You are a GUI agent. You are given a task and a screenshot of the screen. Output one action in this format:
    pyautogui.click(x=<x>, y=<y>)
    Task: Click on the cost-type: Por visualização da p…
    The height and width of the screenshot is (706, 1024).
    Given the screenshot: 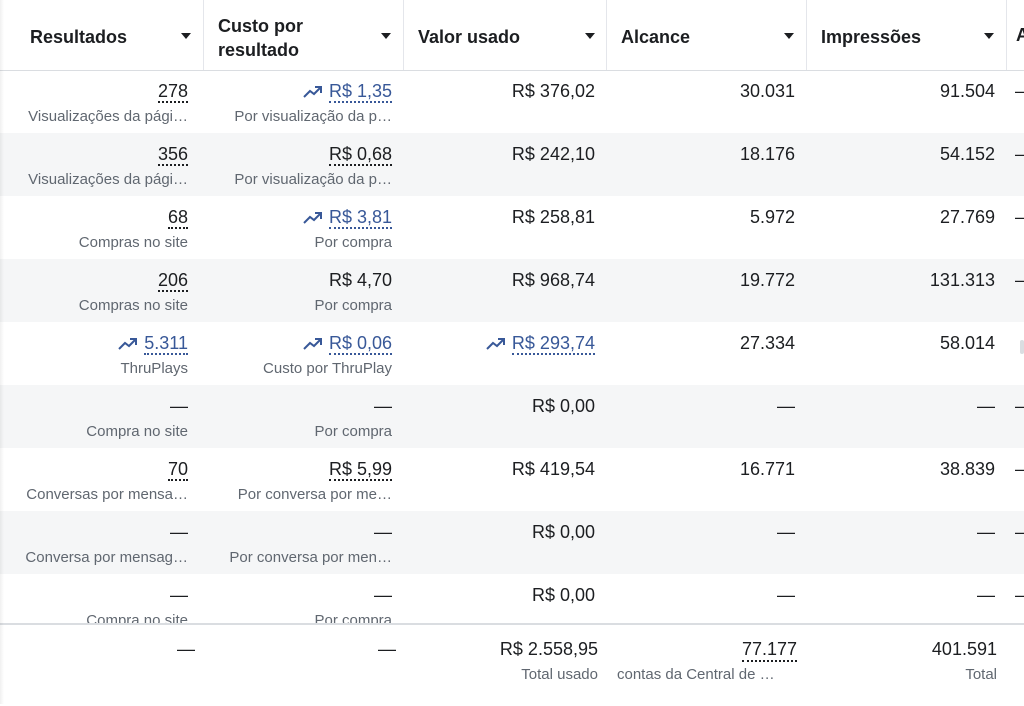 What is the action you would take?
    pyautogui.click(x=313, y=179)
    